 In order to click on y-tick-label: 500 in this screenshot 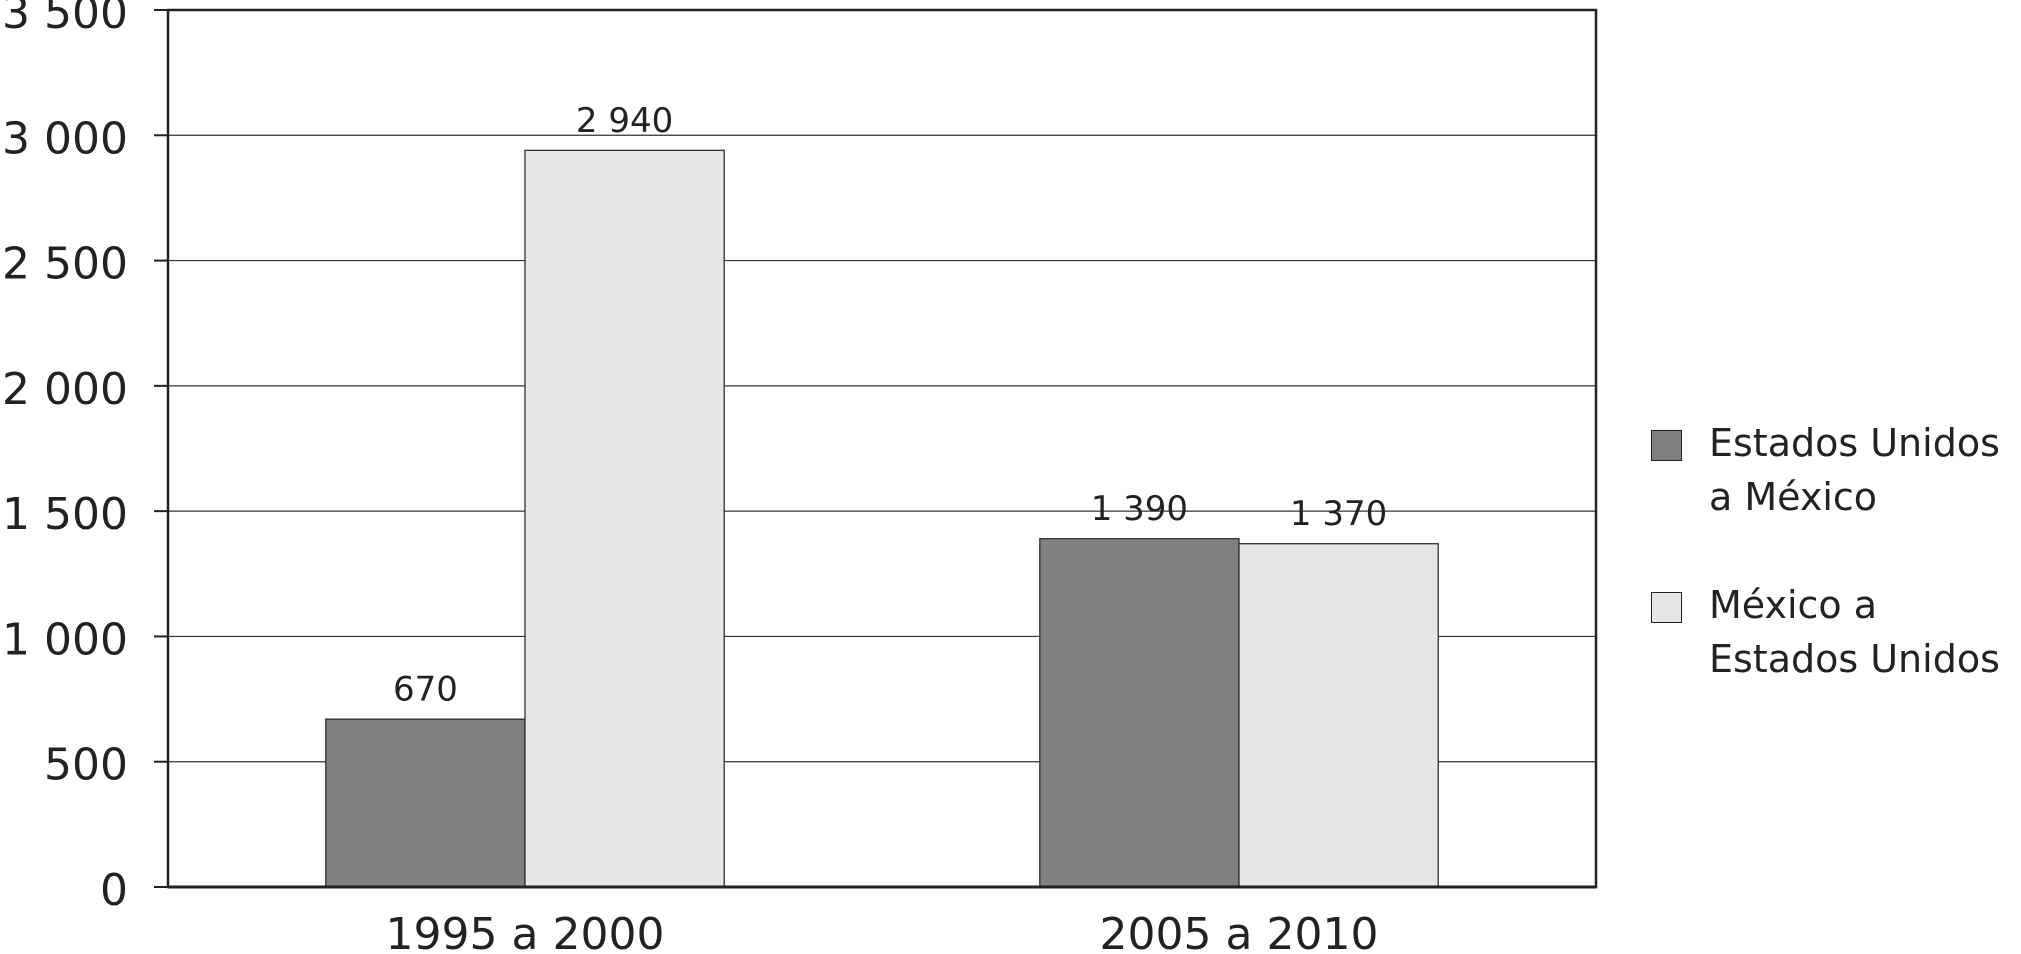, I will do `click(86, 765)`.